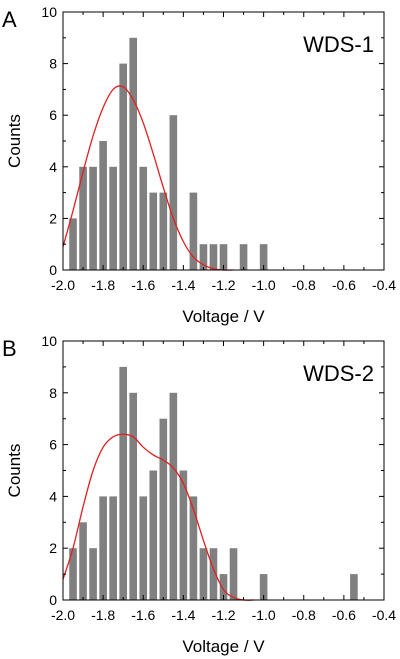 This screenshot has width=400, height=659. What do you see at coordinates (338, 373) in the screenshot?
I see `chart-title: WDS-2` at bounding box center [338, 373].